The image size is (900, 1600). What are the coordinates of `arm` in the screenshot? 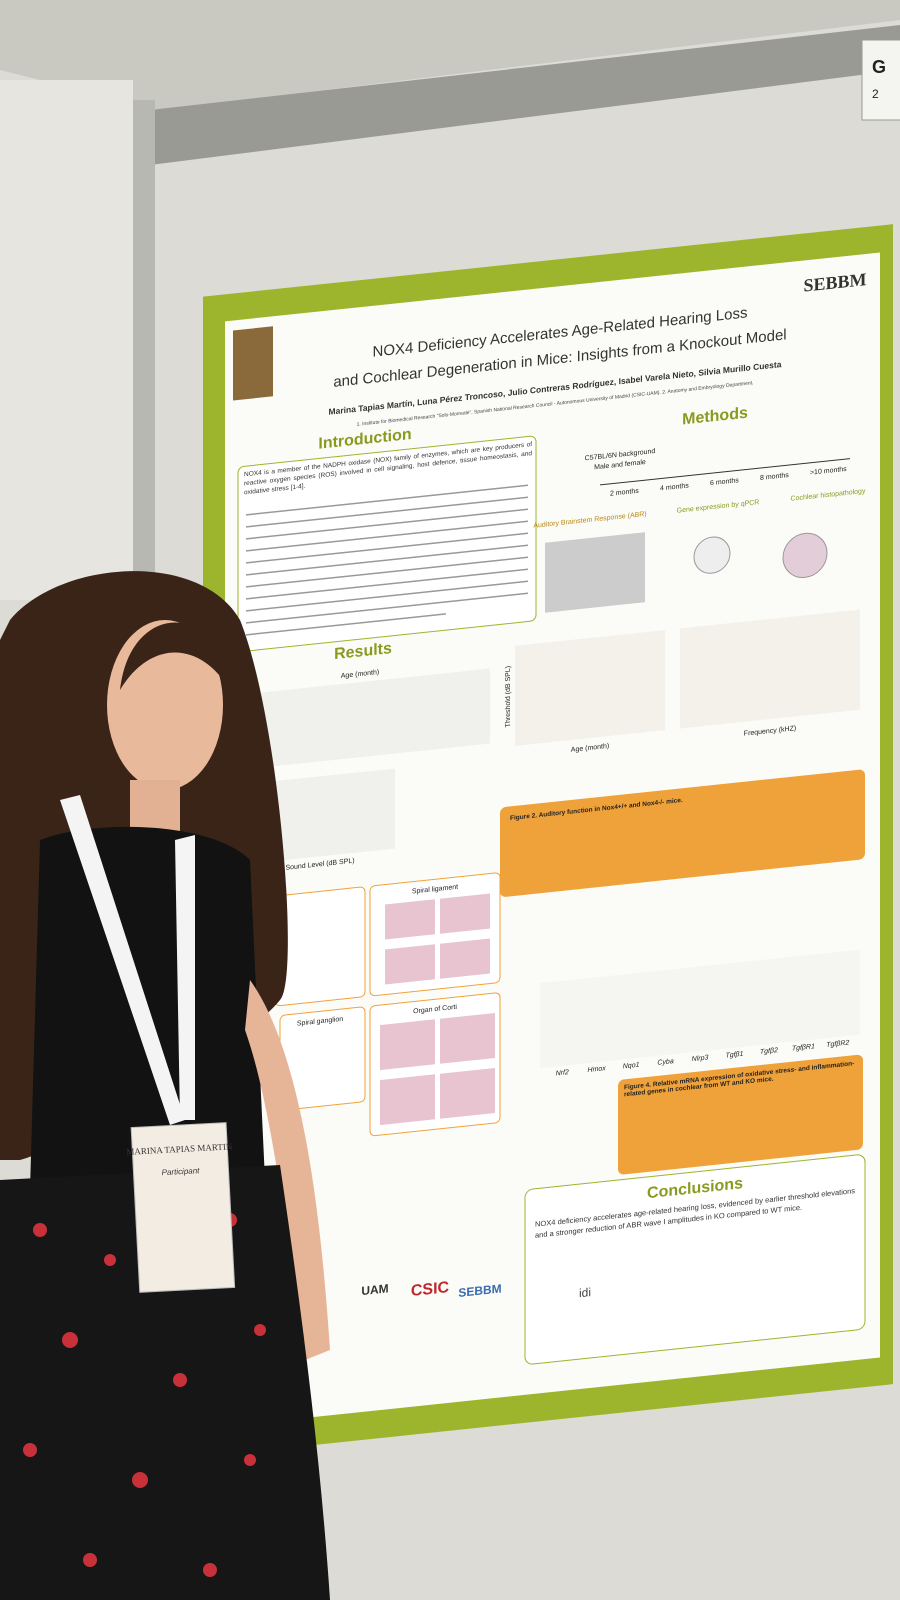 It's located at (287, 1170).